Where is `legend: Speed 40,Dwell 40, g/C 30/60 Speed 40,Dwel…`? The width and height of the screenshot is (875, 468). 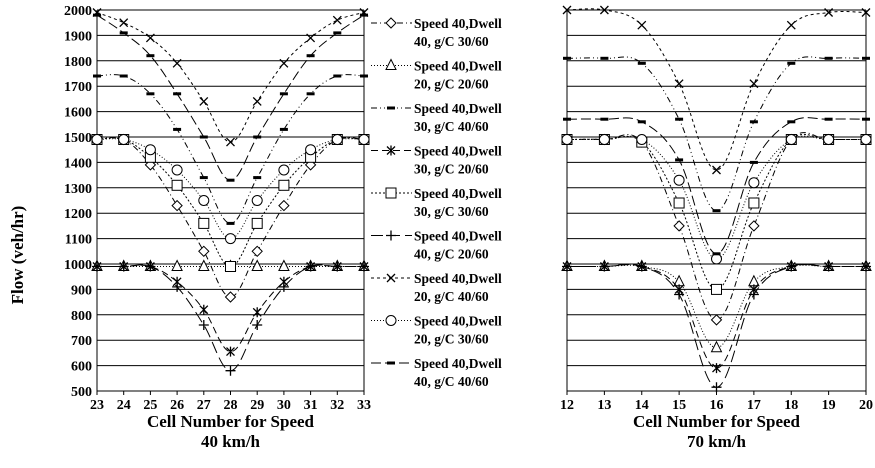 legend: Speed 40,Dwell 40, g/C 30/60 Speed 40,Dwel… is located at coordinates (436, 202).